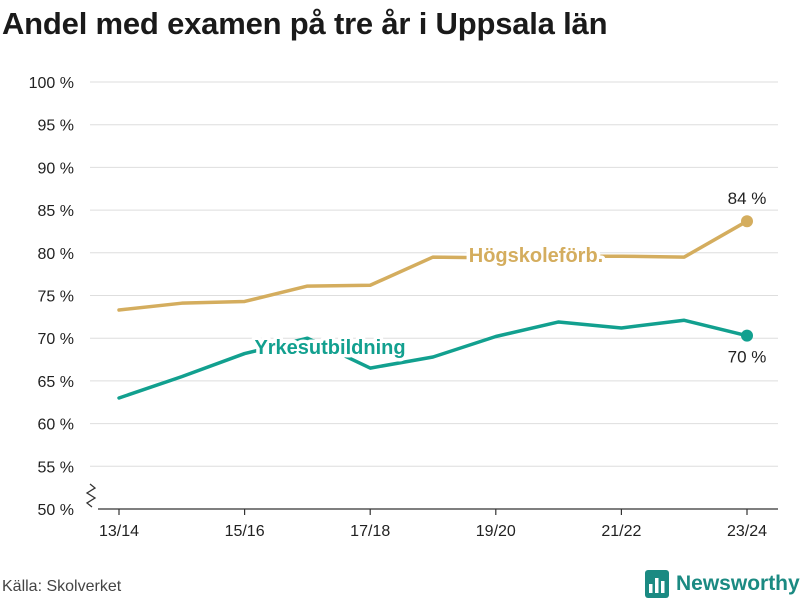 The height and width of the screenshot is (600, 800). I want to click on source-note: Källa: Skolverket, so click(62, 586).